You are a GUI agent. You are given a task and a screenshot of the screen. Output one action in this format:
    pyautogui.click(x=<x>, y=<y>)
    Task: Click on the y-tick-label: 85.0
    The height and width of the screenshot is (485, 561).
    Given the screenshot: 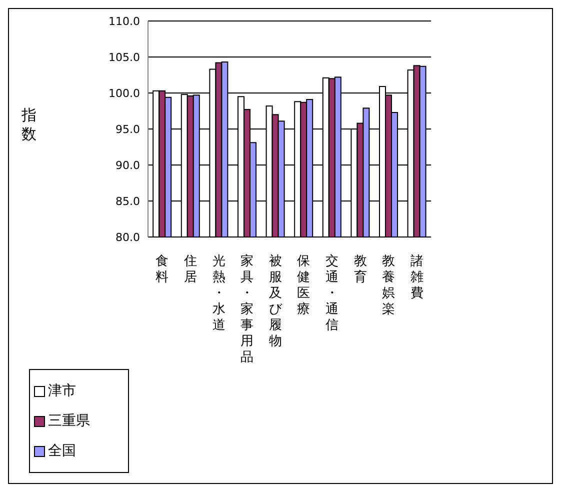 What is the action you would take?
    pyautogui.click(x=128, y=201)
    